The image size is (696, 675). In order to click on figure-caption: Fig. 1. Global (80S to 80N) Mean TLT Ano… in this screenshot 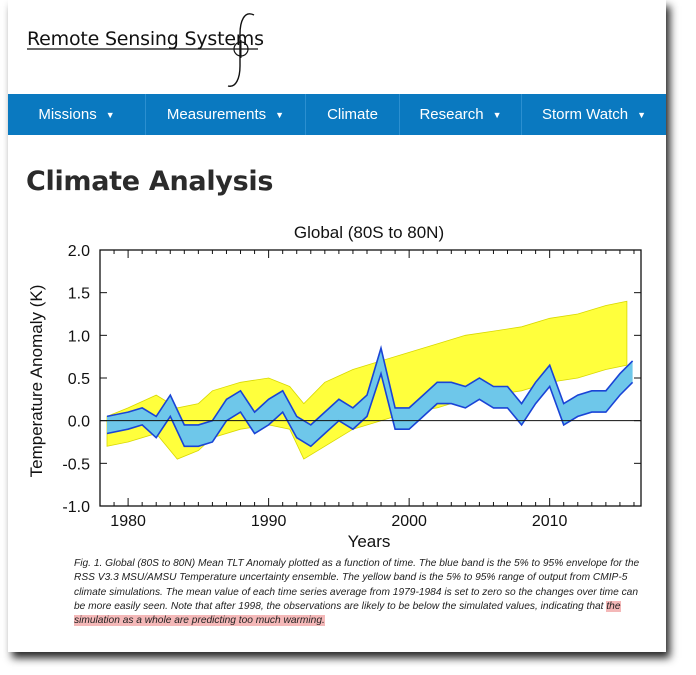, I will do `click(357, 592)`.